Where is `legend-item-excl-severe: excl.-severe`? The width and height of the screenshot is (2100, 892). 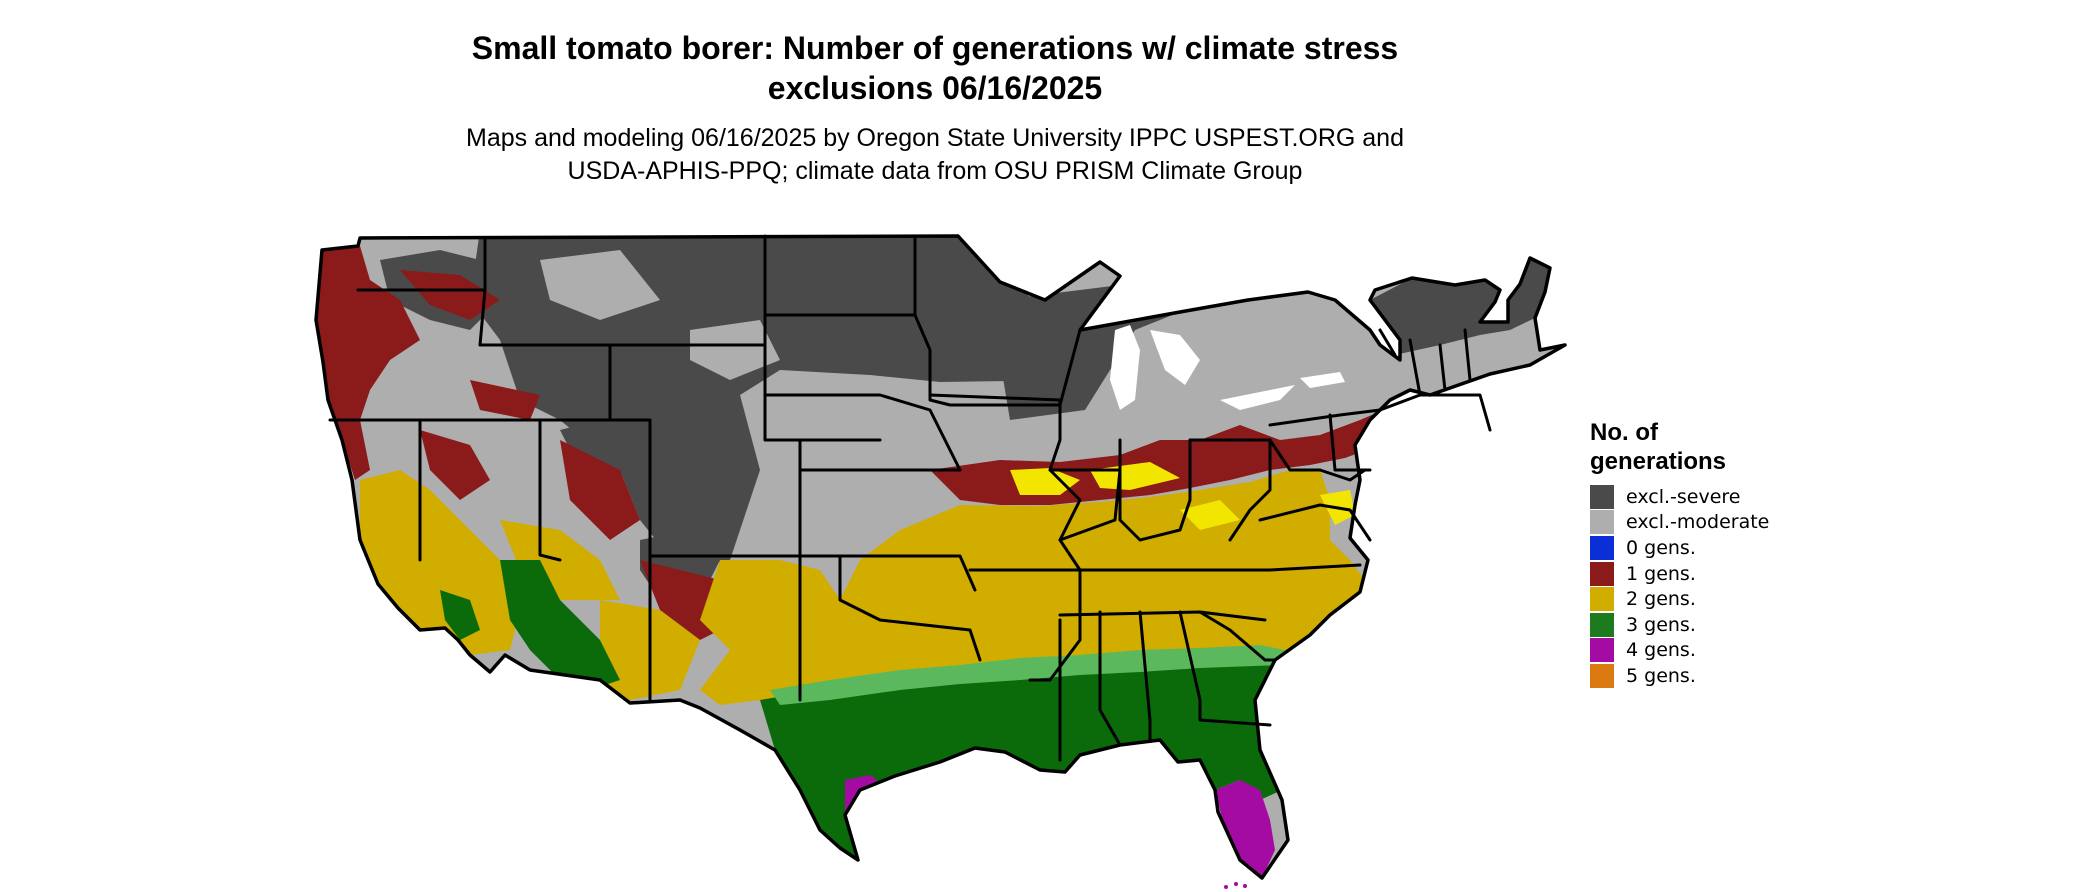 legend-item-excl-severe: excl.-severe is located at coordinates (1710, 497).